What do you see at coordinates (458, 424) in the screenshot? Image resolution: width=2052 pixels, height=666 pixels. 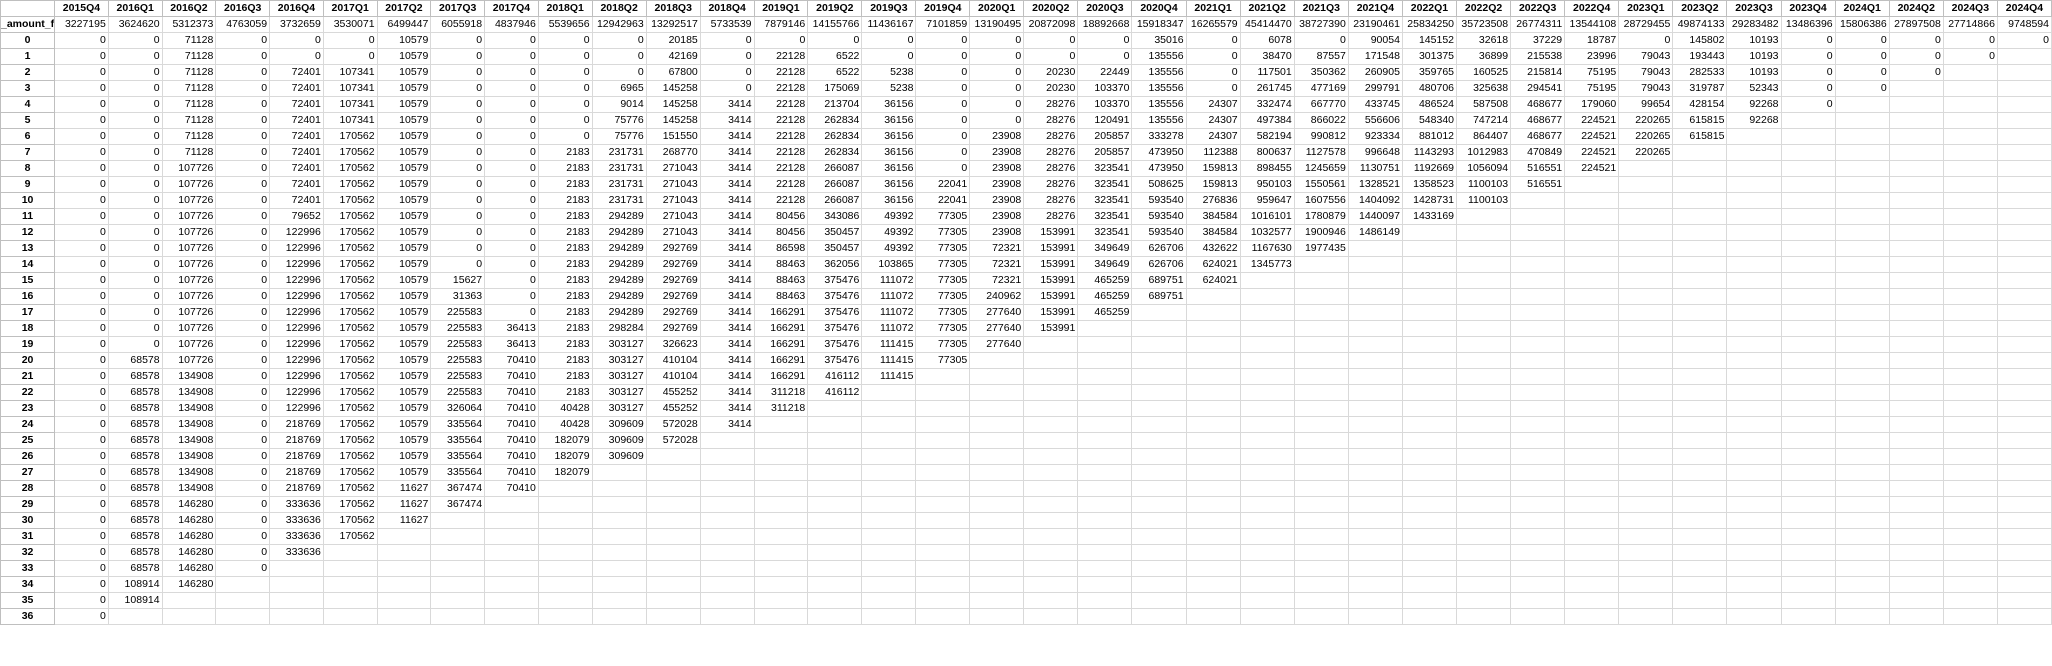 I see `table-cell: 335564` at bounding box center [458, 424].